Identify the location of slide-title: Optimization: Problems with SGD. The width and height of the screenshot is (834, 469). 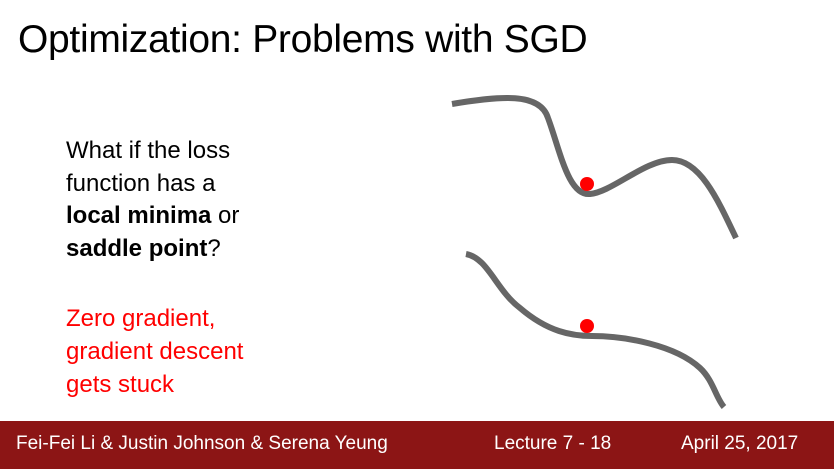
(303, 39).